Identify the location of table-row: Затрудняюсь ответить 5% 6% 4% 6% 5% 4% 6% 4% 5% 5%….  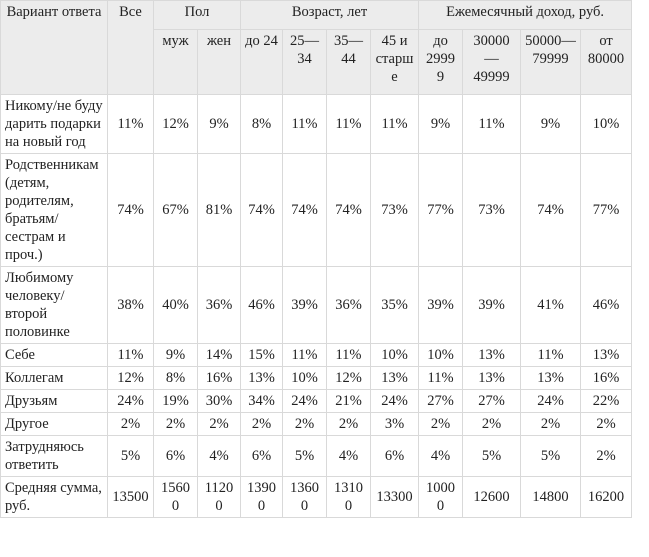
(316, 456).